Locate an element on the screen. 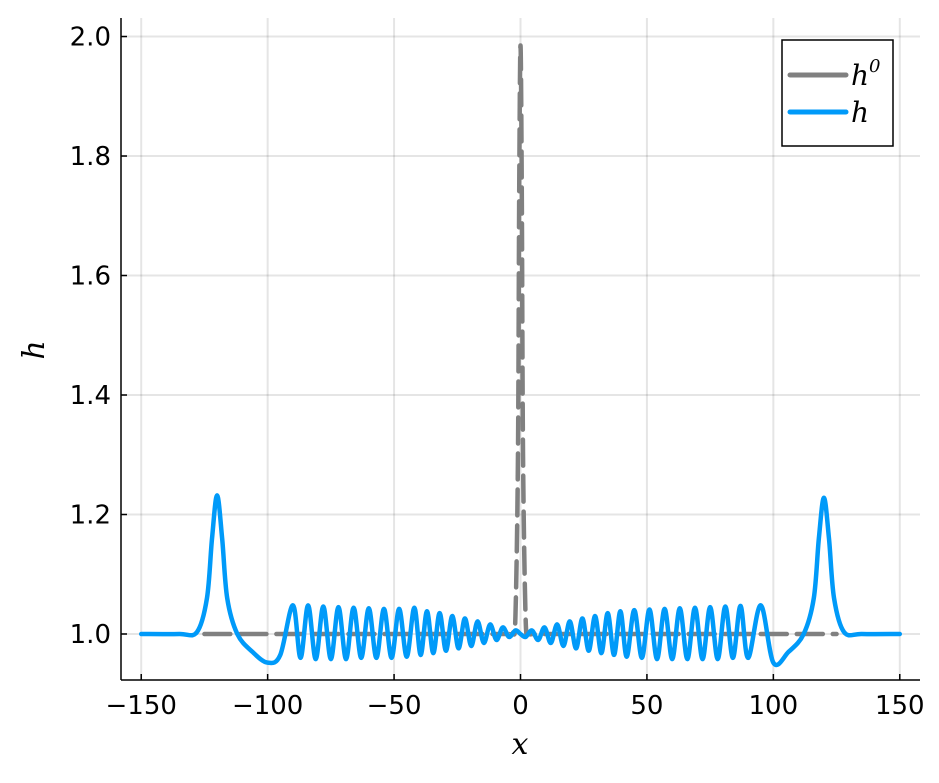 This screenshot has height=783, width=939. y-tick-label-2: 1.4 is located at coordinates (90, 396).